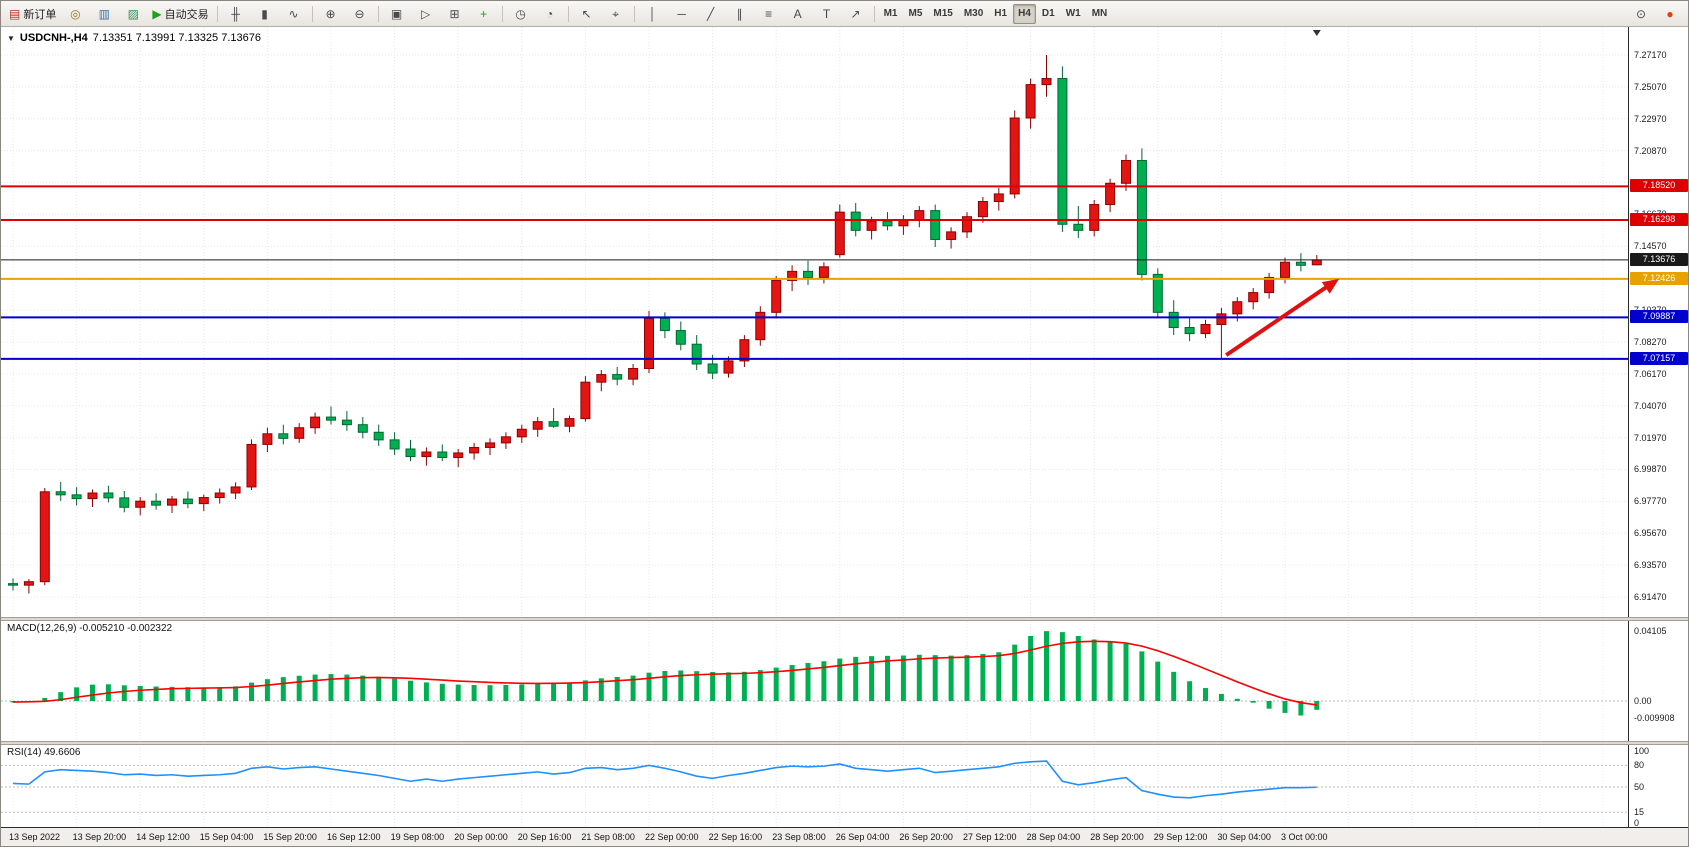  What do you see at coordinates (844, 619) in the screenshot?
I see `pane-splitter-macd` at bounding box center [844, 619].